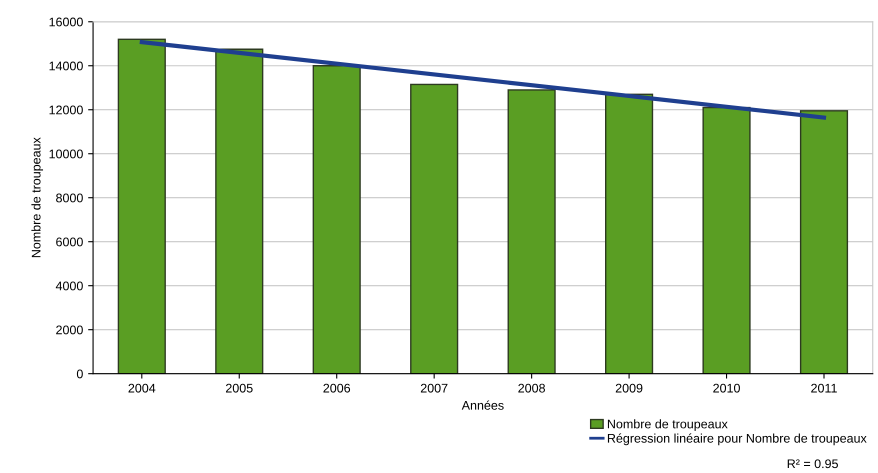 The height and width of the screenshot is (473, 878). What do you see at coordinates (66, 110) in the screenshot?
I see `y-tick-label: 12000` at bounding box center [66, 110].